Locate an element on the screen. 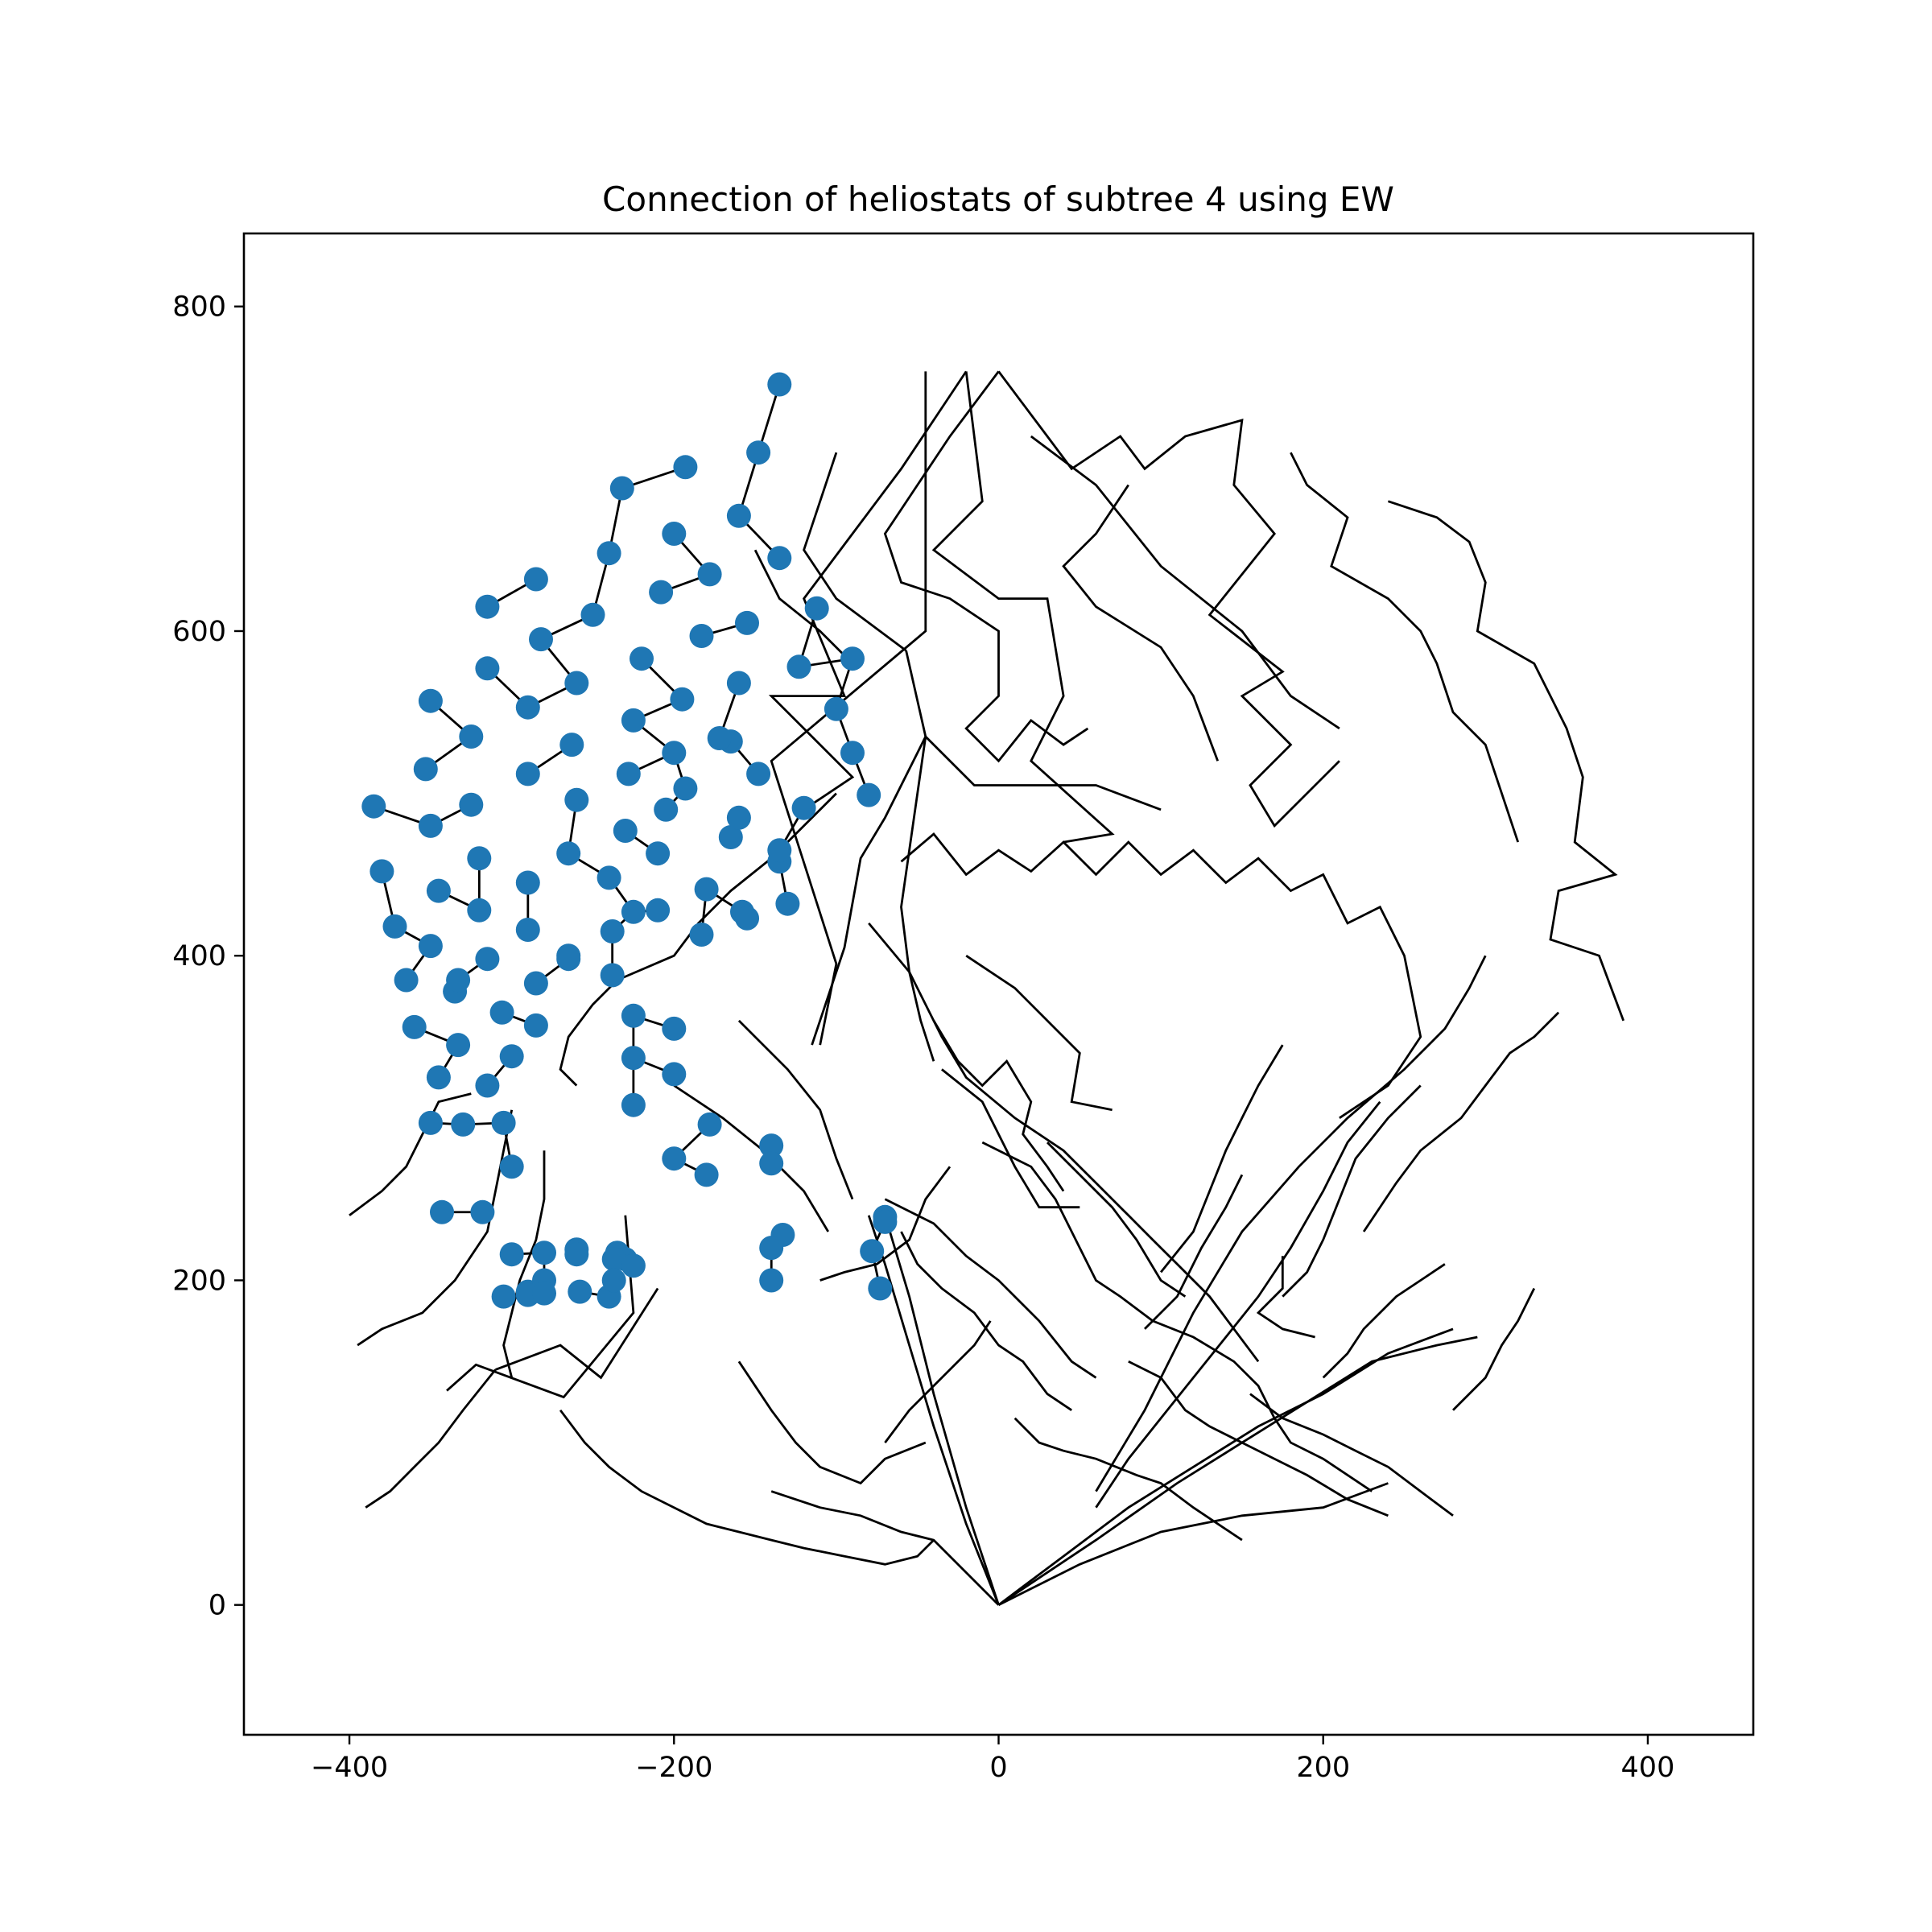 Image resolution: width=1932 pixels, height=1932 pixels. y-tick-label: 600 is located at coordinates (199, 632).